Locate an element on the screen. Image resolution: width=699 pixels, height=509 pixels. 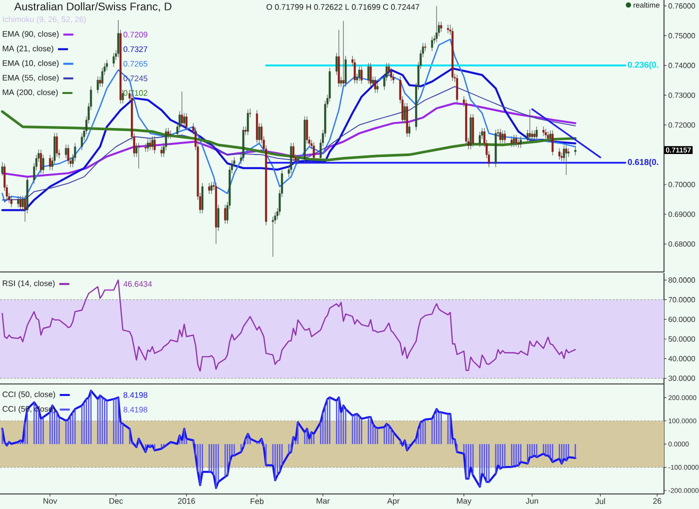
legend-label: CCI (50, close) is located at coordinates (29, 395).